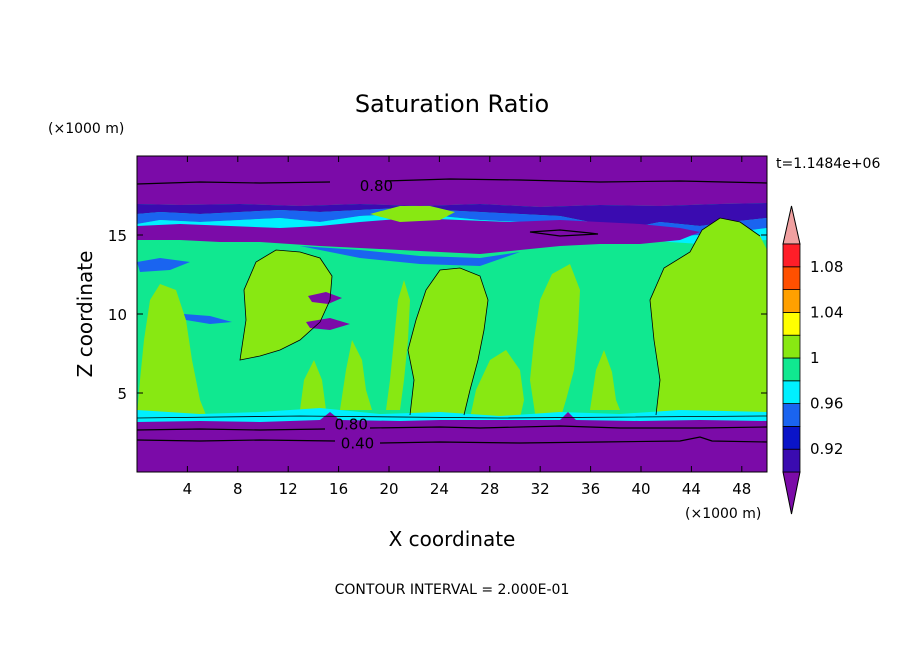  Describe the element at coordinates (85, 314) in the screenshot. I see `y-axis-title: Z coordinate` at that location.